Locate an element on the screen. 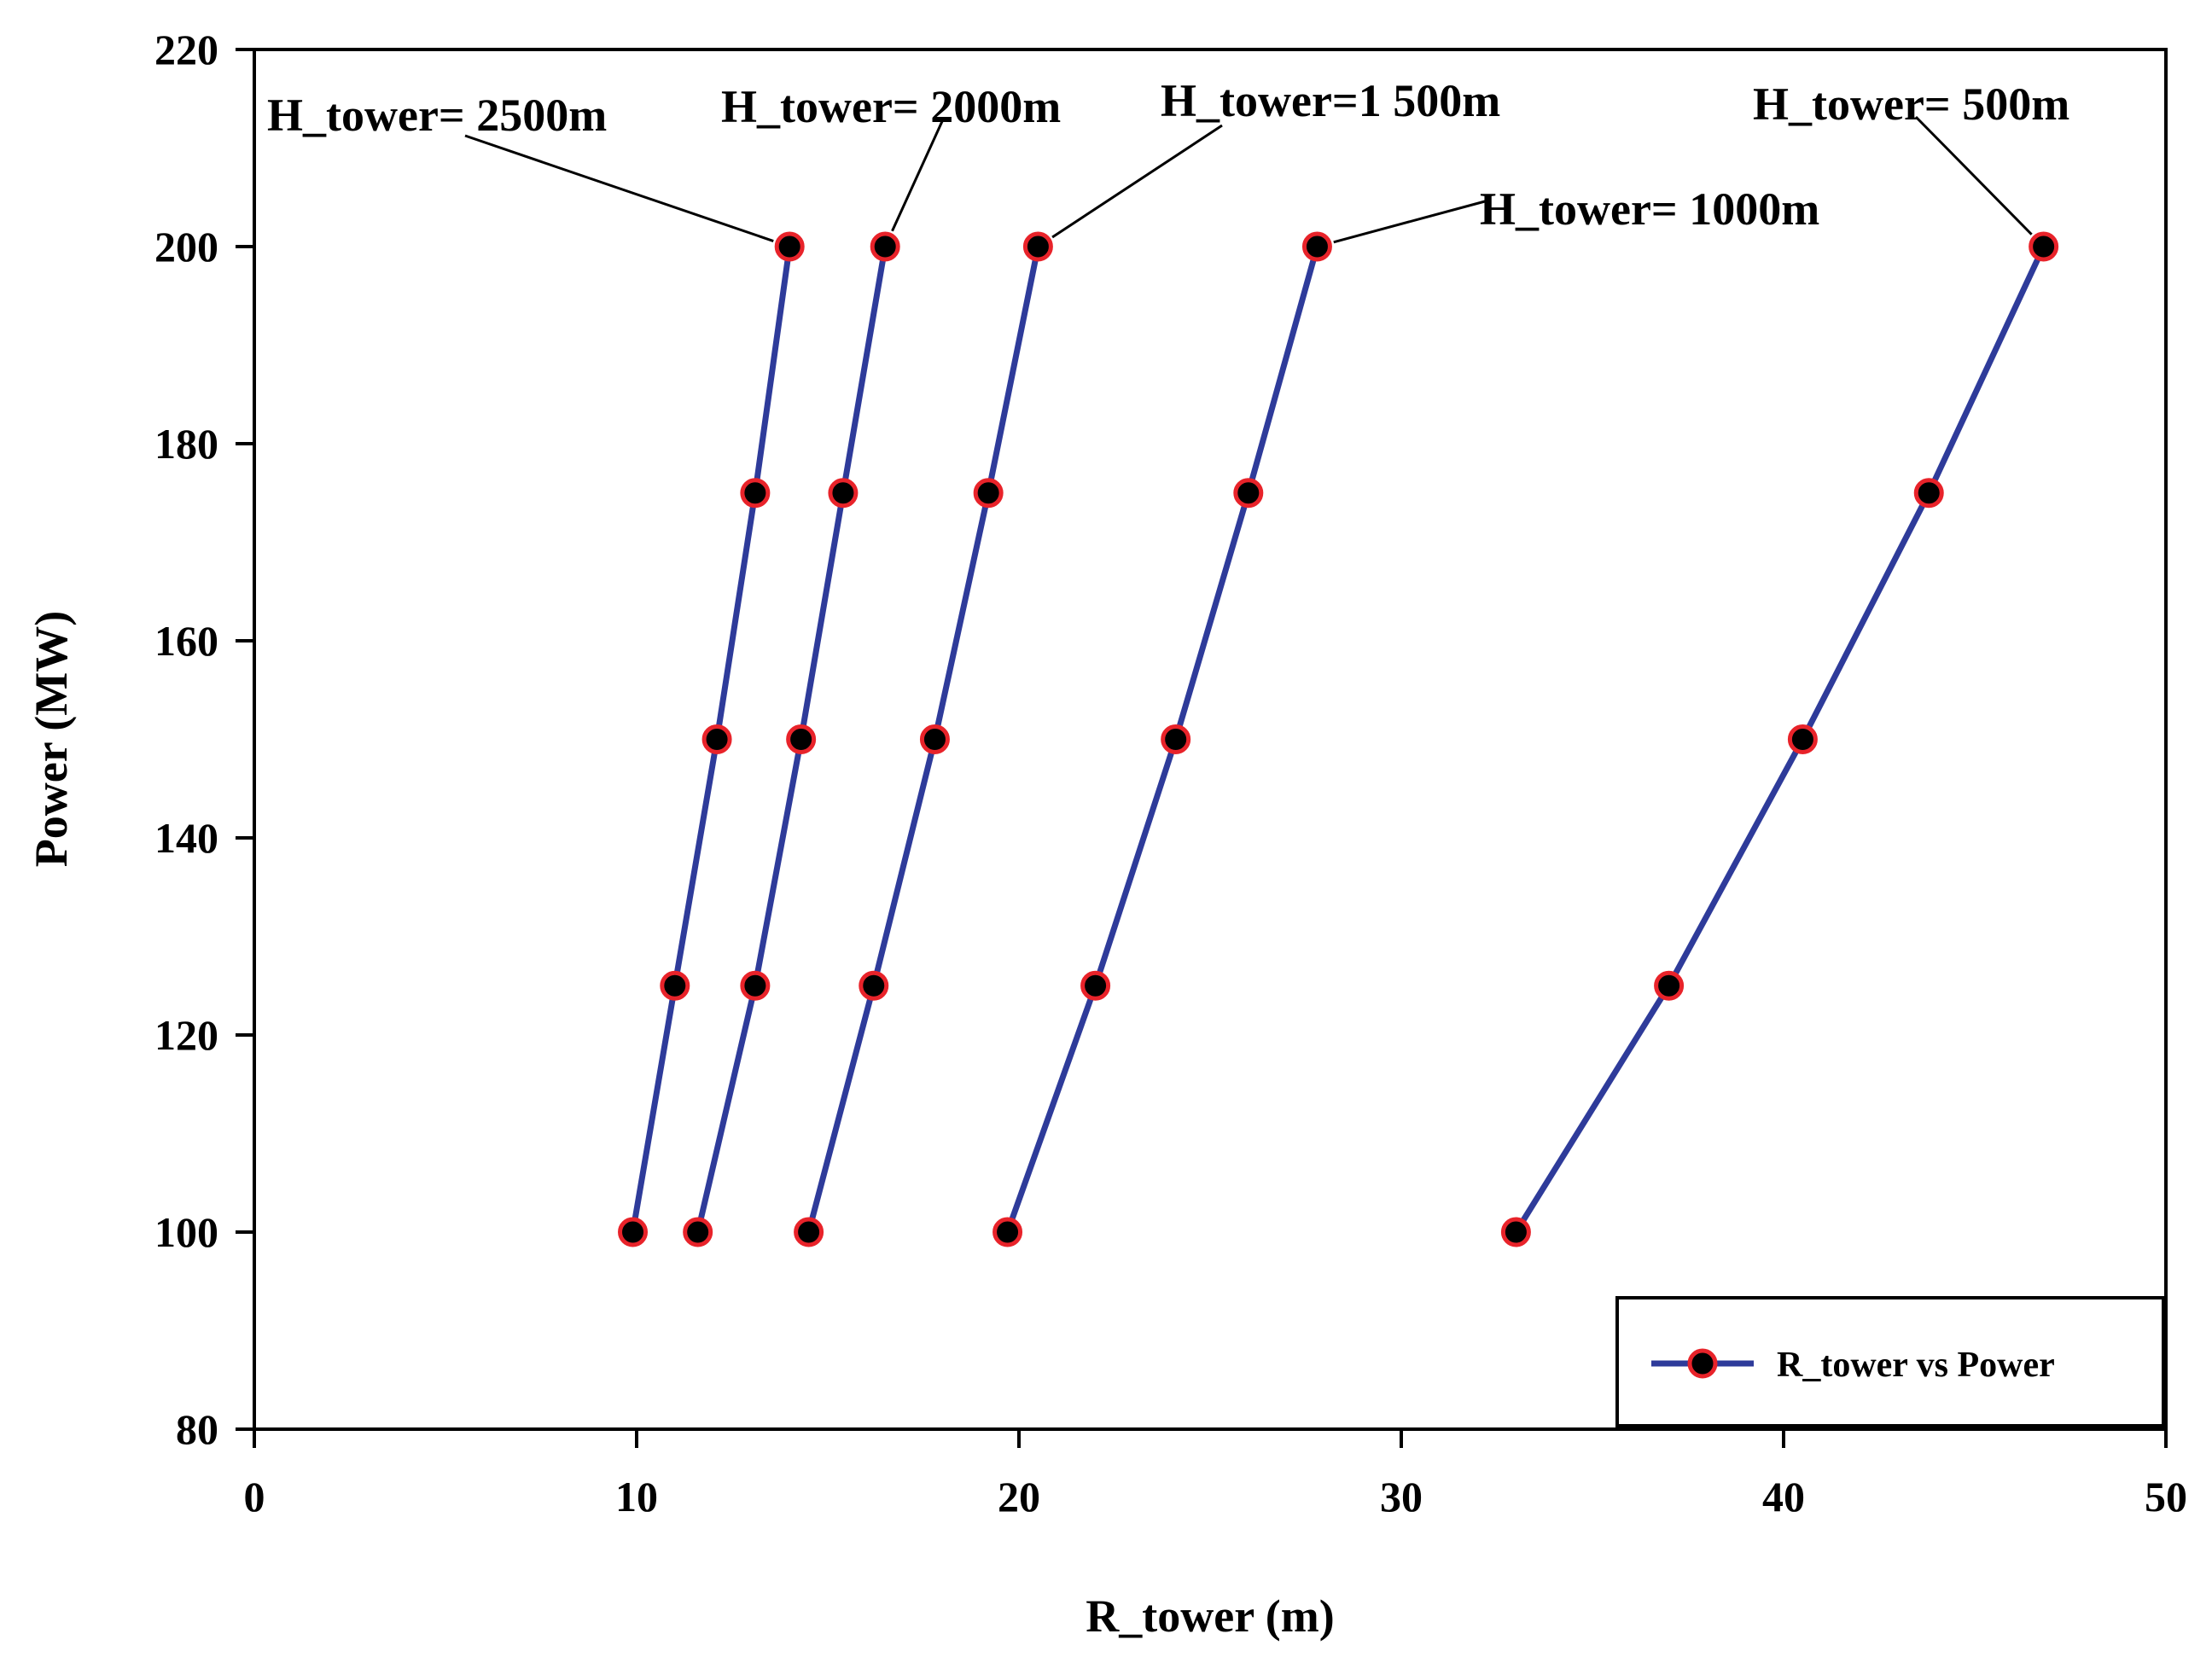  x-tick-label: 30 is located at coordinates (1401, 1497).